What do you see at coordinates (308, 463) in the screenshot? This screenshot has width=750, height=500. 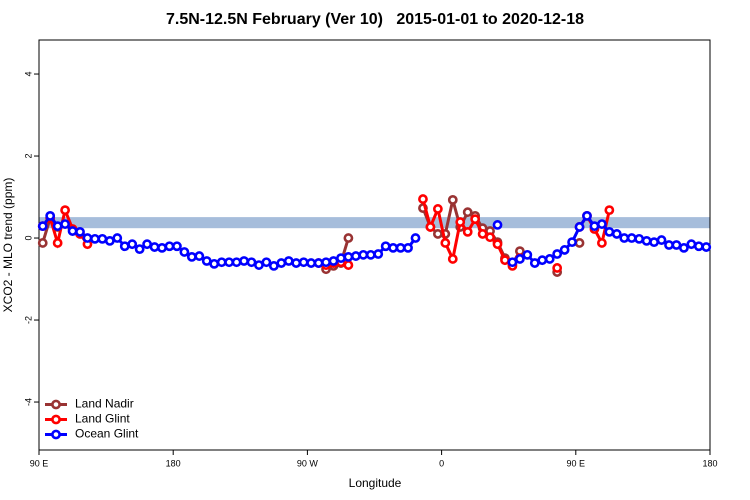 I see `x-tick-label: 90 W` at bounding box center [308, 463].